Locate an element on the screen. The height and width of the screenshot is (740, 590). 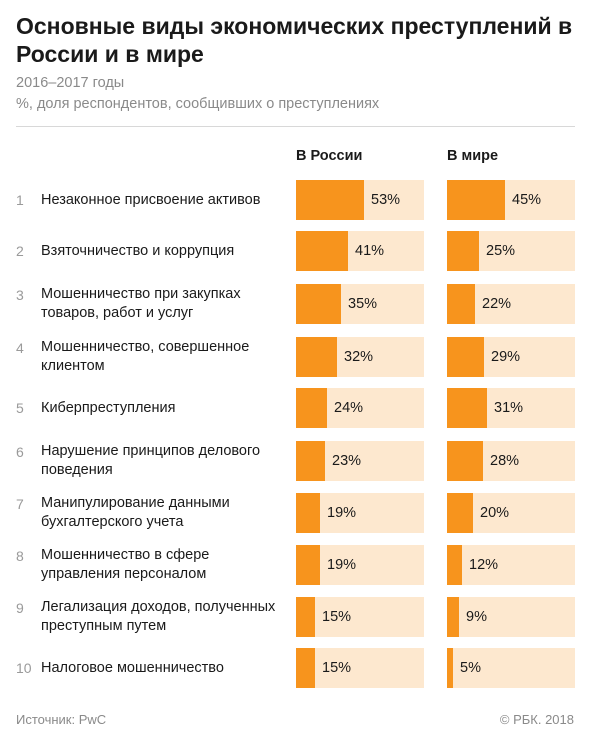
bar-track-world: 12% is located at coordinates (511, 565).